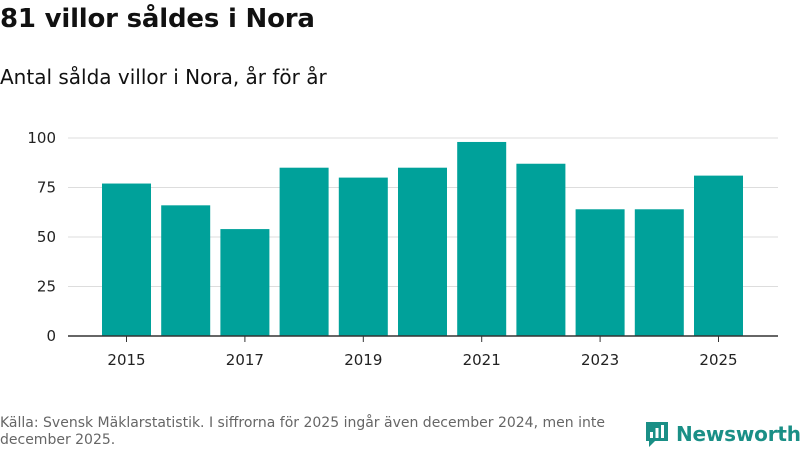 The height and width of the screenshot is (450, 800). I want to click on x-tick-label-2021: 2021, so click(482, 360).